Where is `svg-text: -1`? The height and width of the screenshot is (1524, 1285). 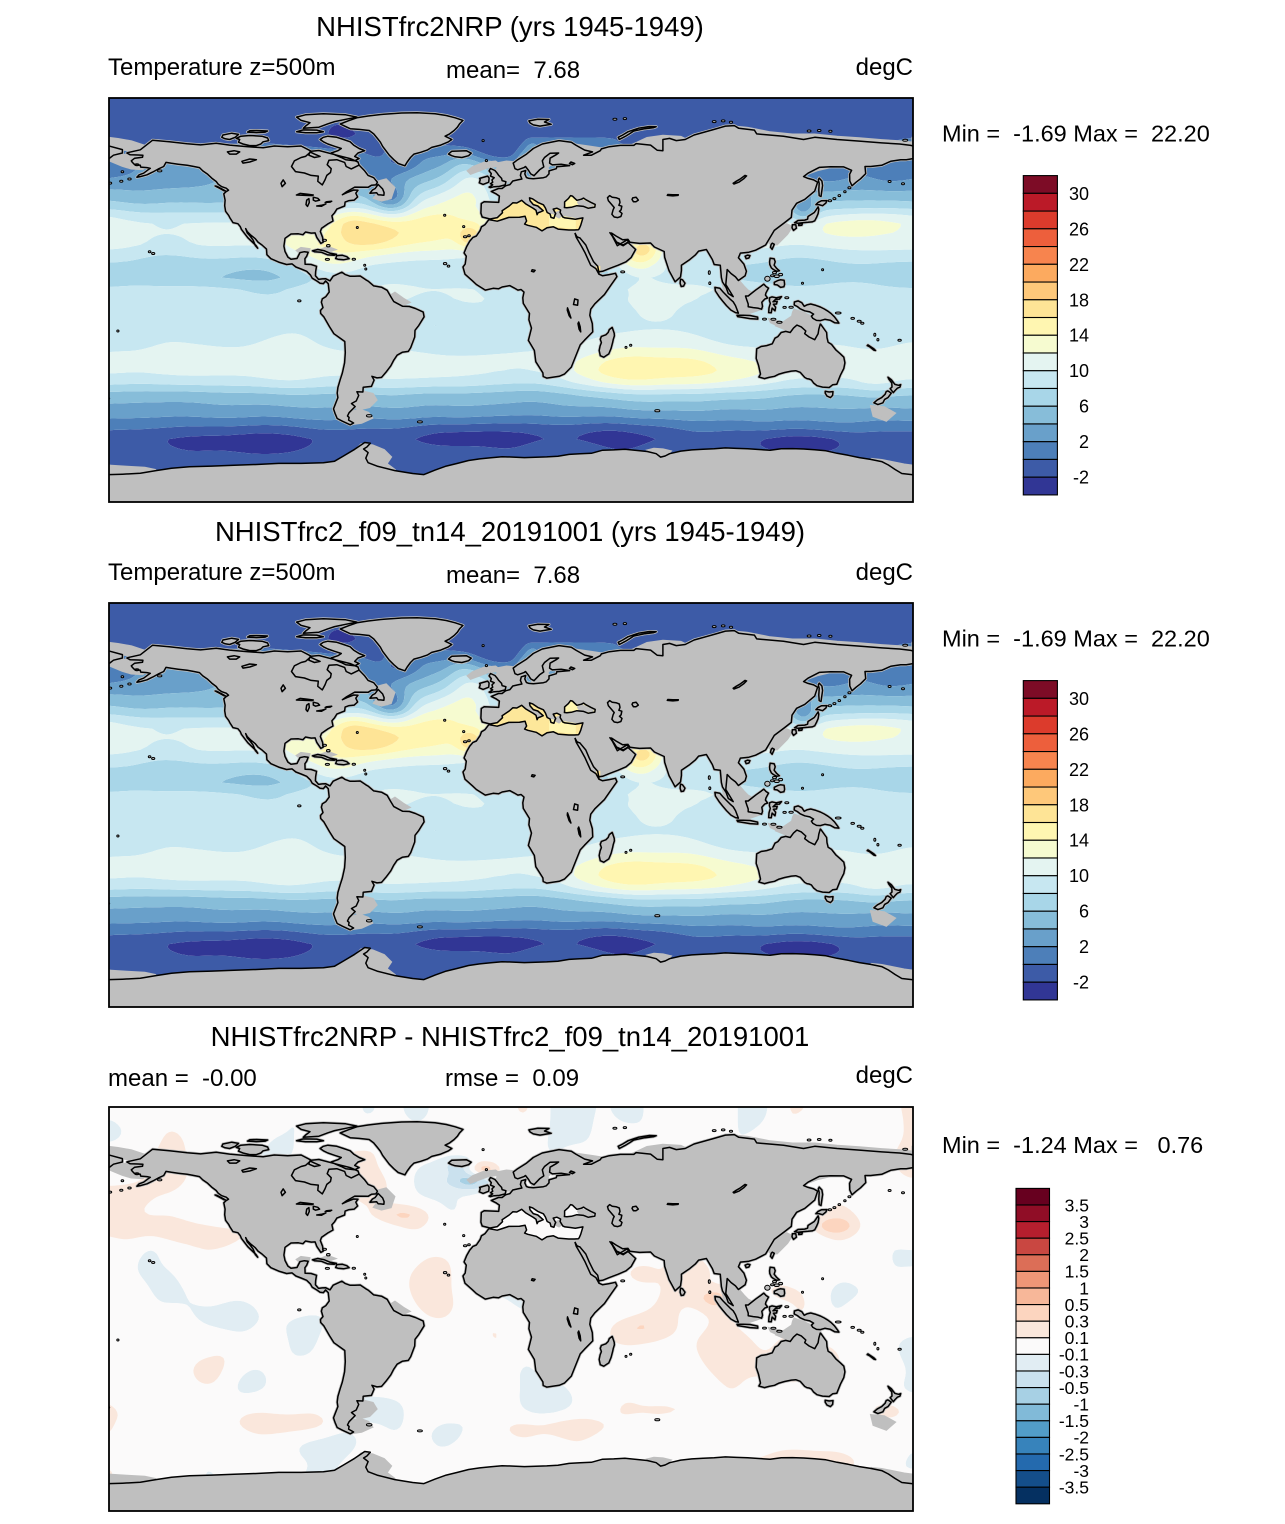 svg-text: -1 is located at coordinates (1081, 1405).